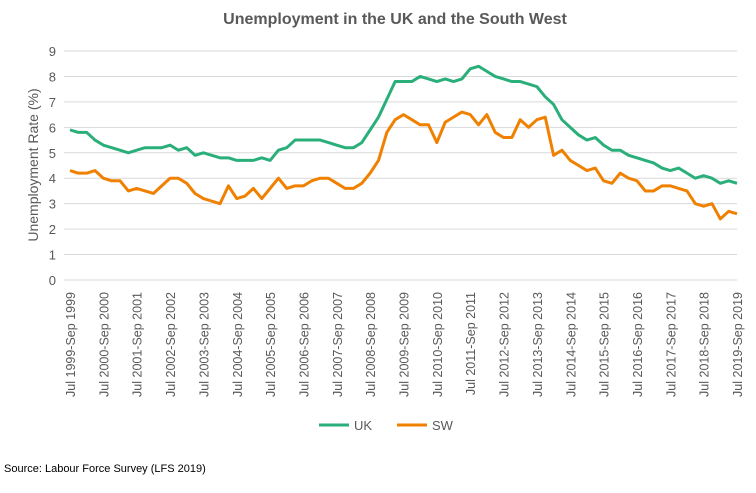  What do you see at coordinates (338, 344) in the screenshot?
I see `x-tick-label: Jul 2007-Sep 2007` at bounding box center [338, 344].